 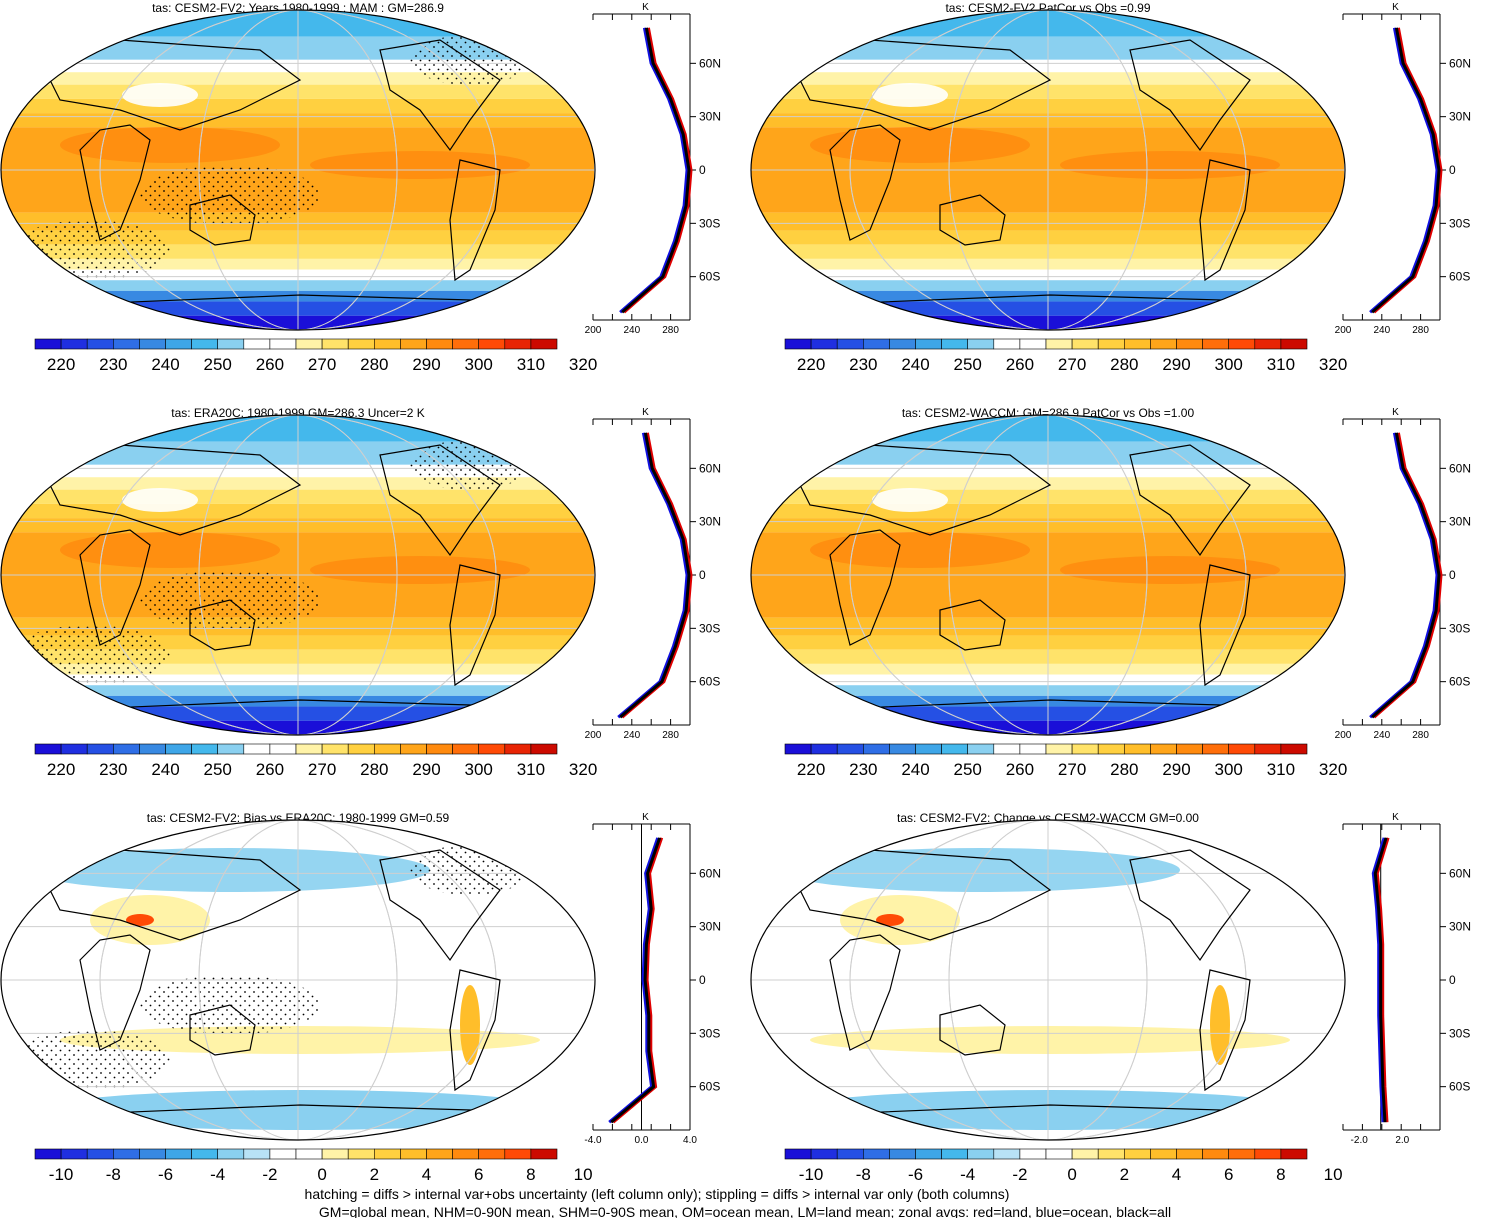 I want to click on lat-label: 30S, so click(x=709, y=1033).